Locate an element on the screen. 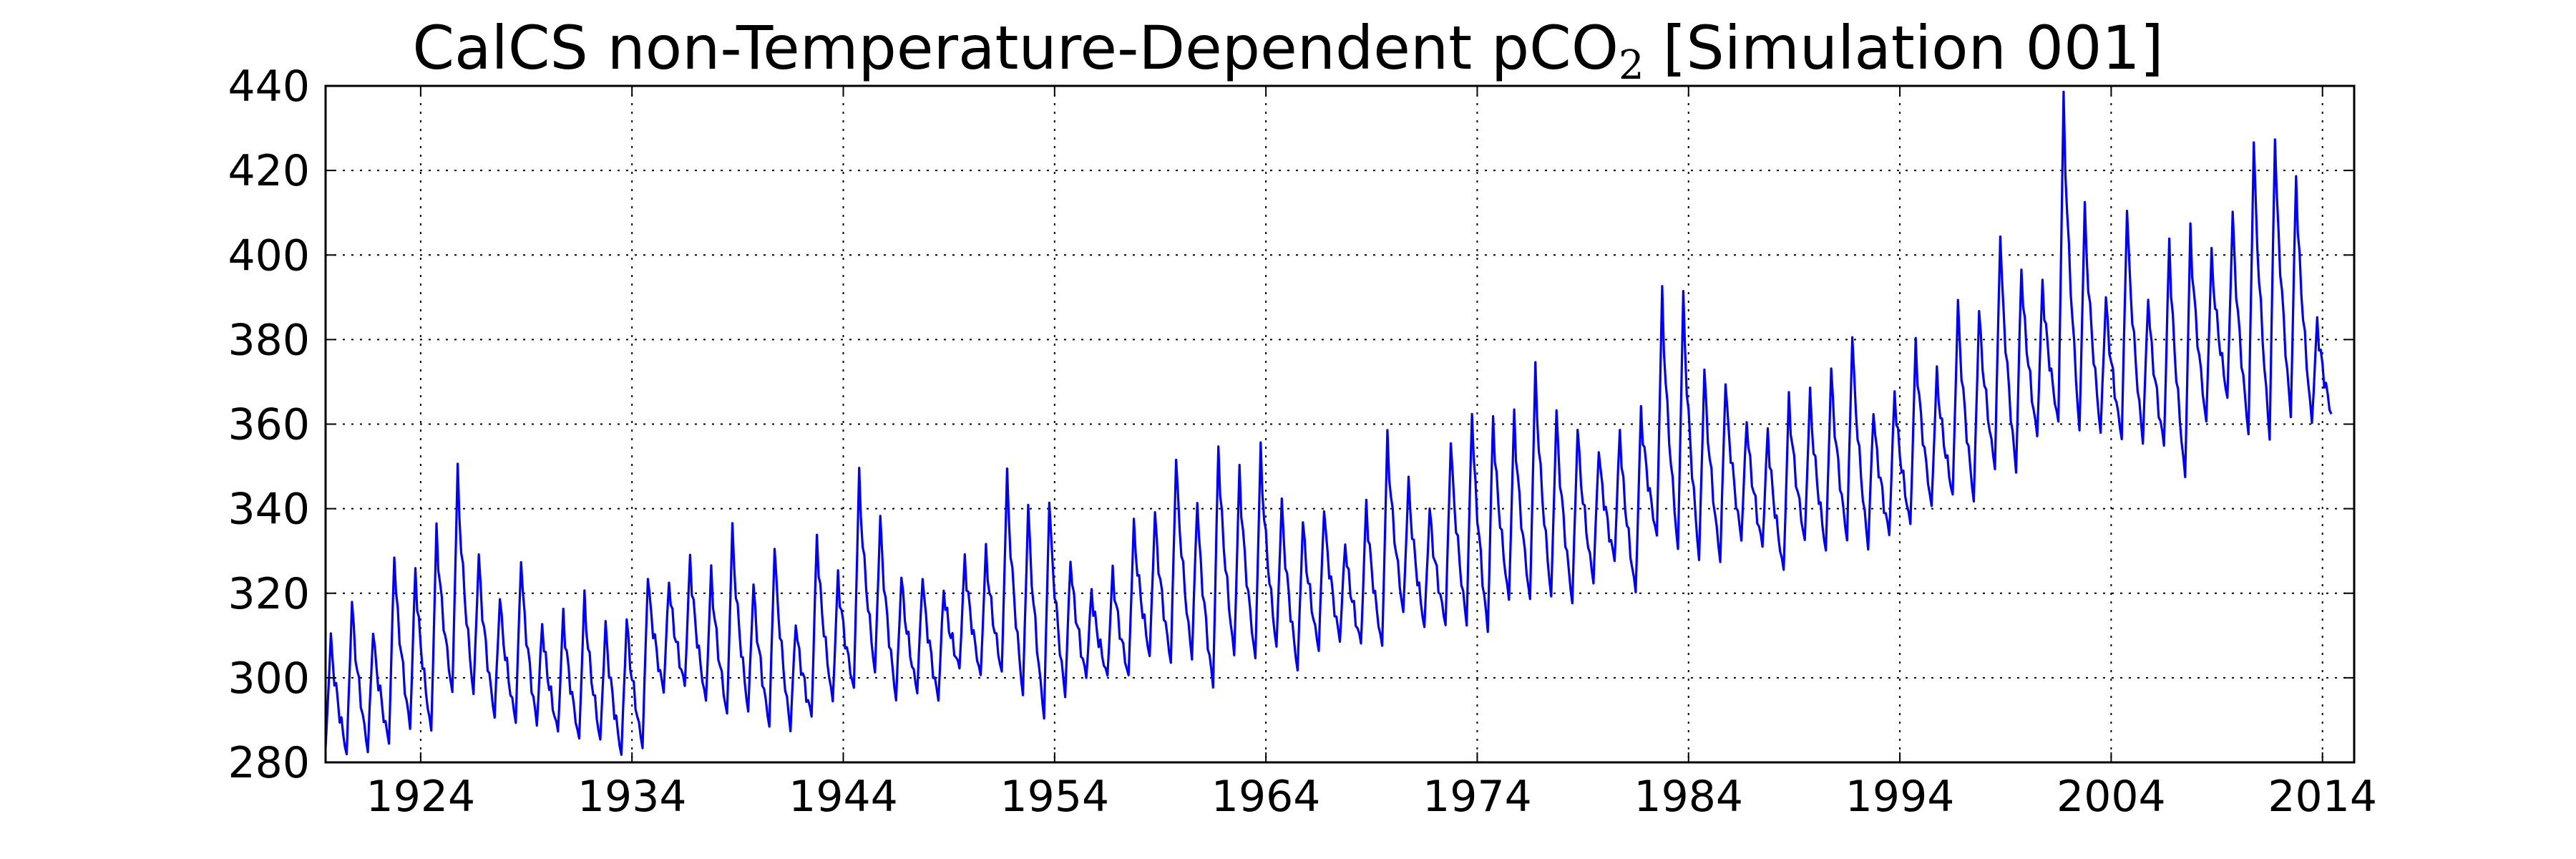 This screenshot has height=859, width=2576. x-tick-label: 1964 is located at coordinates (1266, 797).